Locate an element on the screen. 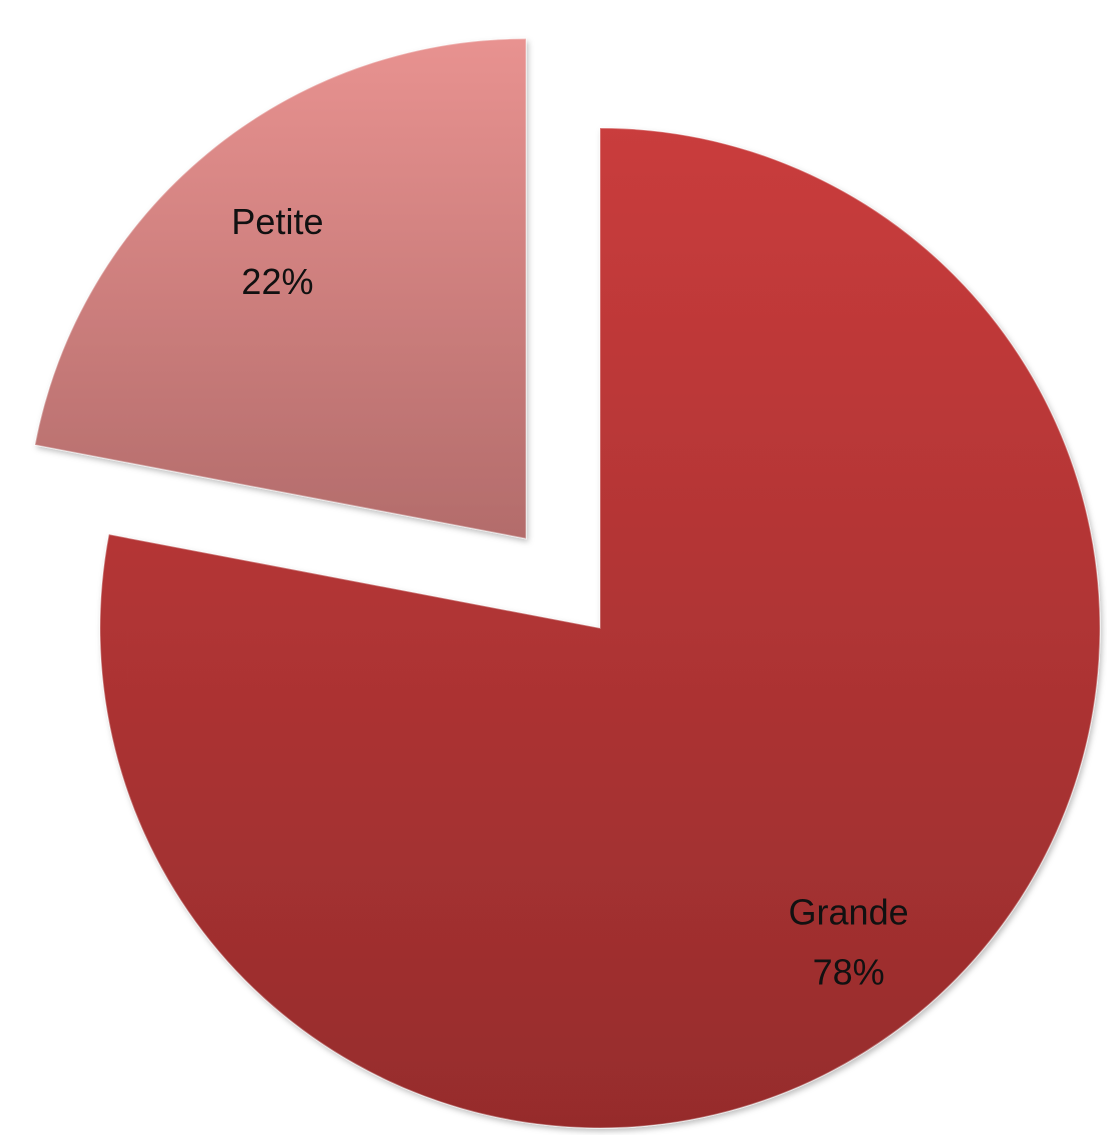  slice-data-label-petite: Petite 22% is located at coordinates (277, 251).